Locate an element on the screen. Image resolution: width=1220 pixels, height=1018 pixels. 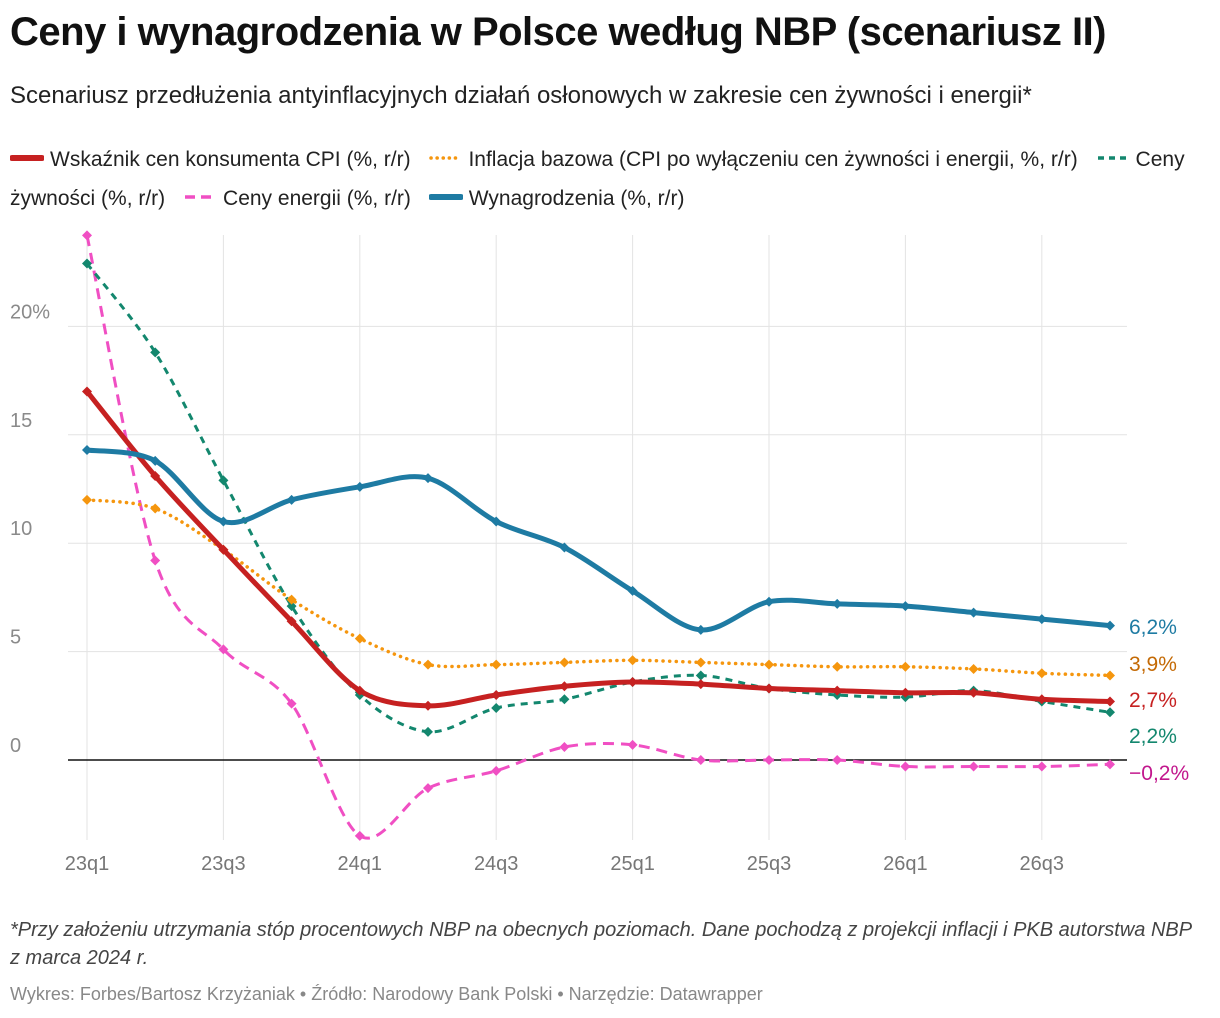
end-label-3: −0,2% is located at coordinates (1159, 773).